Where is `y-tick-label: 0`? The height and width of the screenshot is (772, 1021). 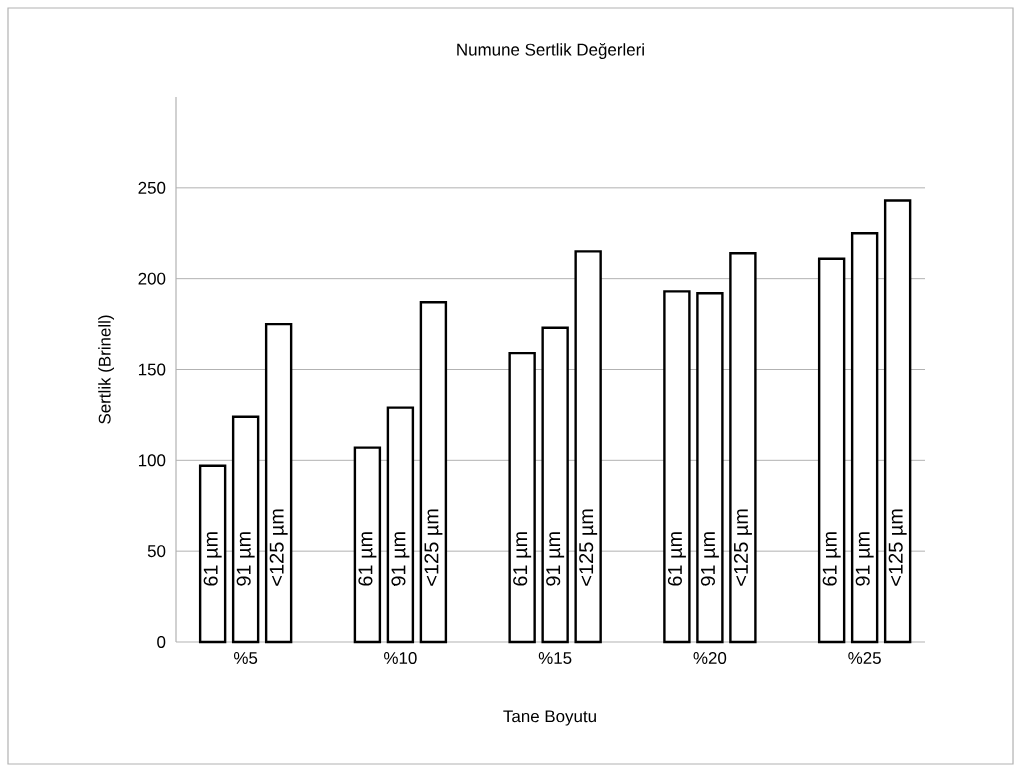
y-tick-label: 0 is located at coordinates (161, 642).